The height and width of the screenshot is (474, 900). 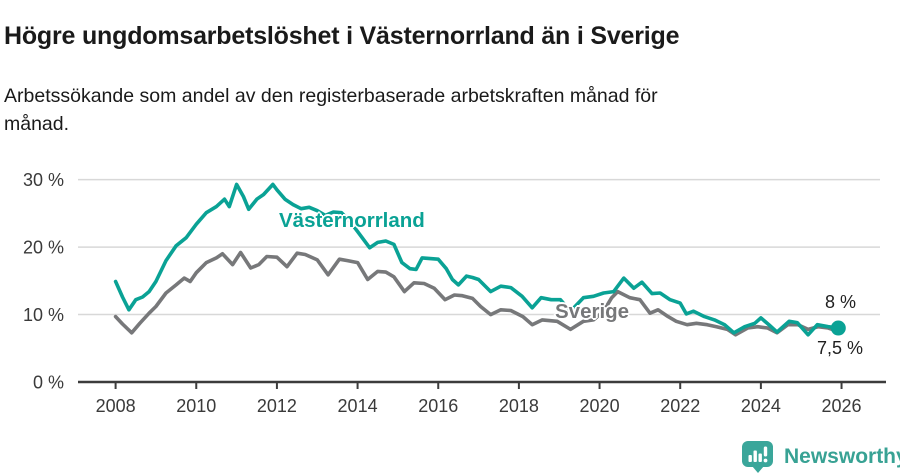 I want to click on newsworthy-branding: Newsworthy, so click(x=820, y=456).